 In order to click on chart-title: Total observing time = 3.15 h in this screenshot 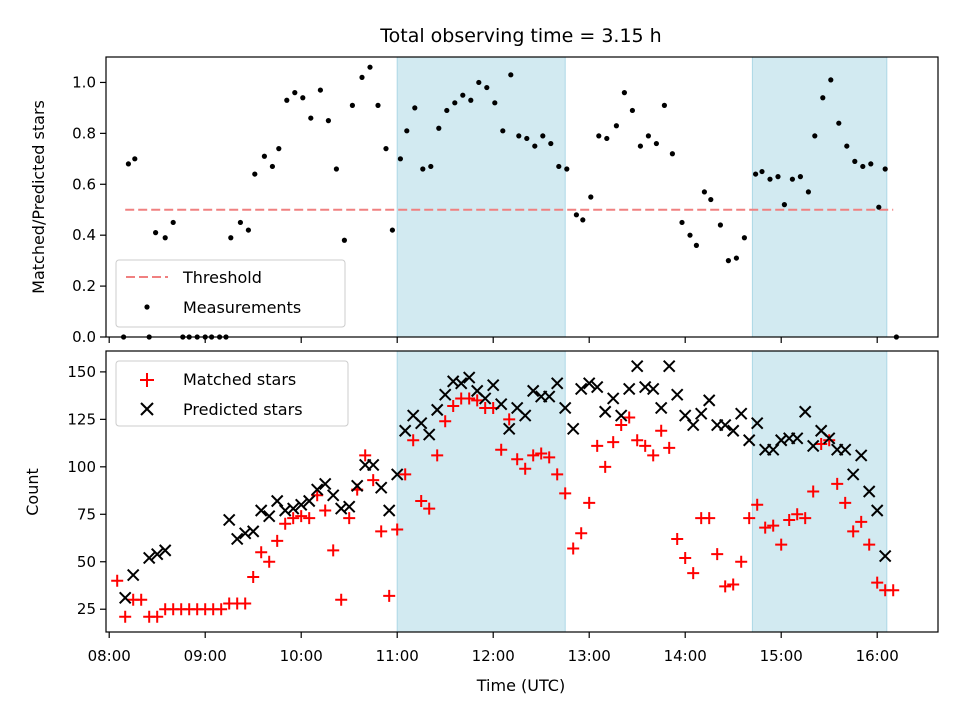, I will do `click(520, 36)`.